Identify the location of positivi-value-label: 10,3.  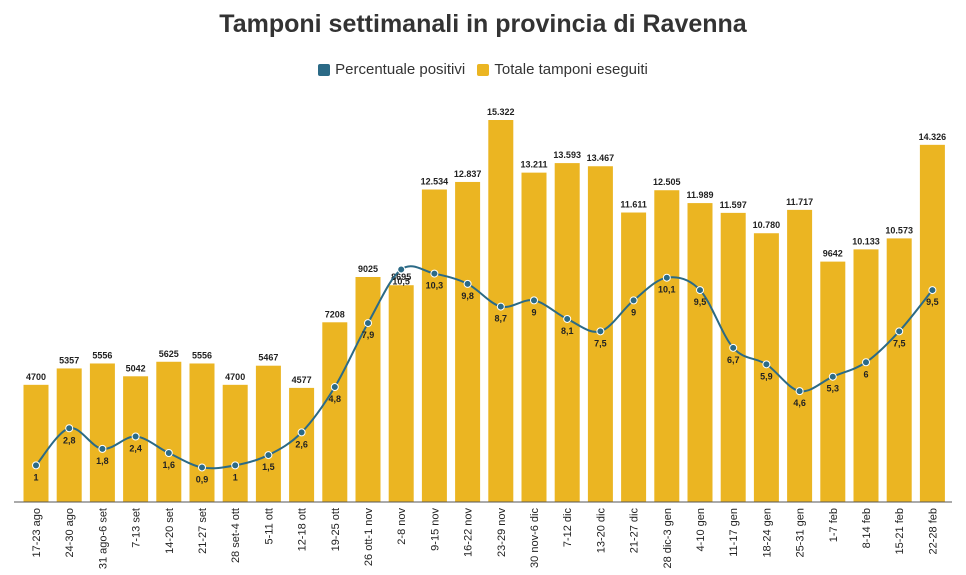
(435, 286).